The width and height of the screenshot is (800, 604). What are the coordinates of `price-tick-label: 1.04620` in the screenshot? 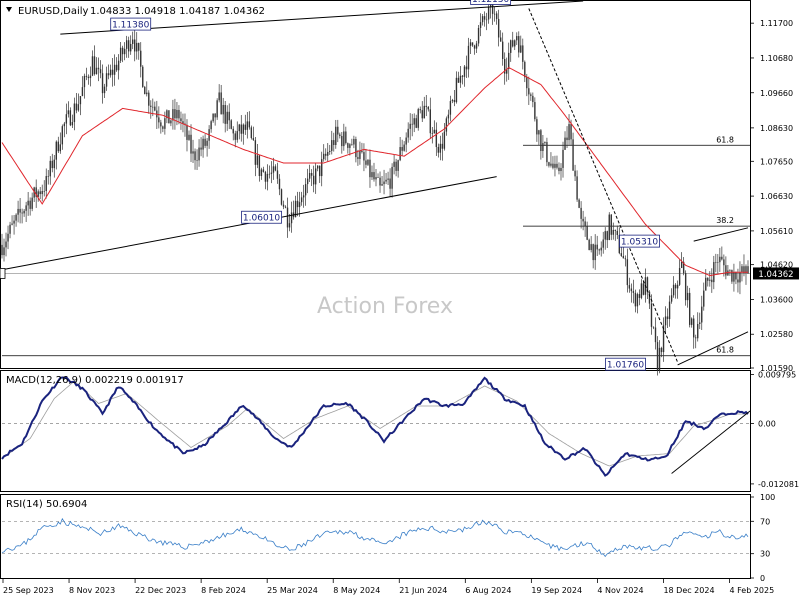 It's located at (776, 265).